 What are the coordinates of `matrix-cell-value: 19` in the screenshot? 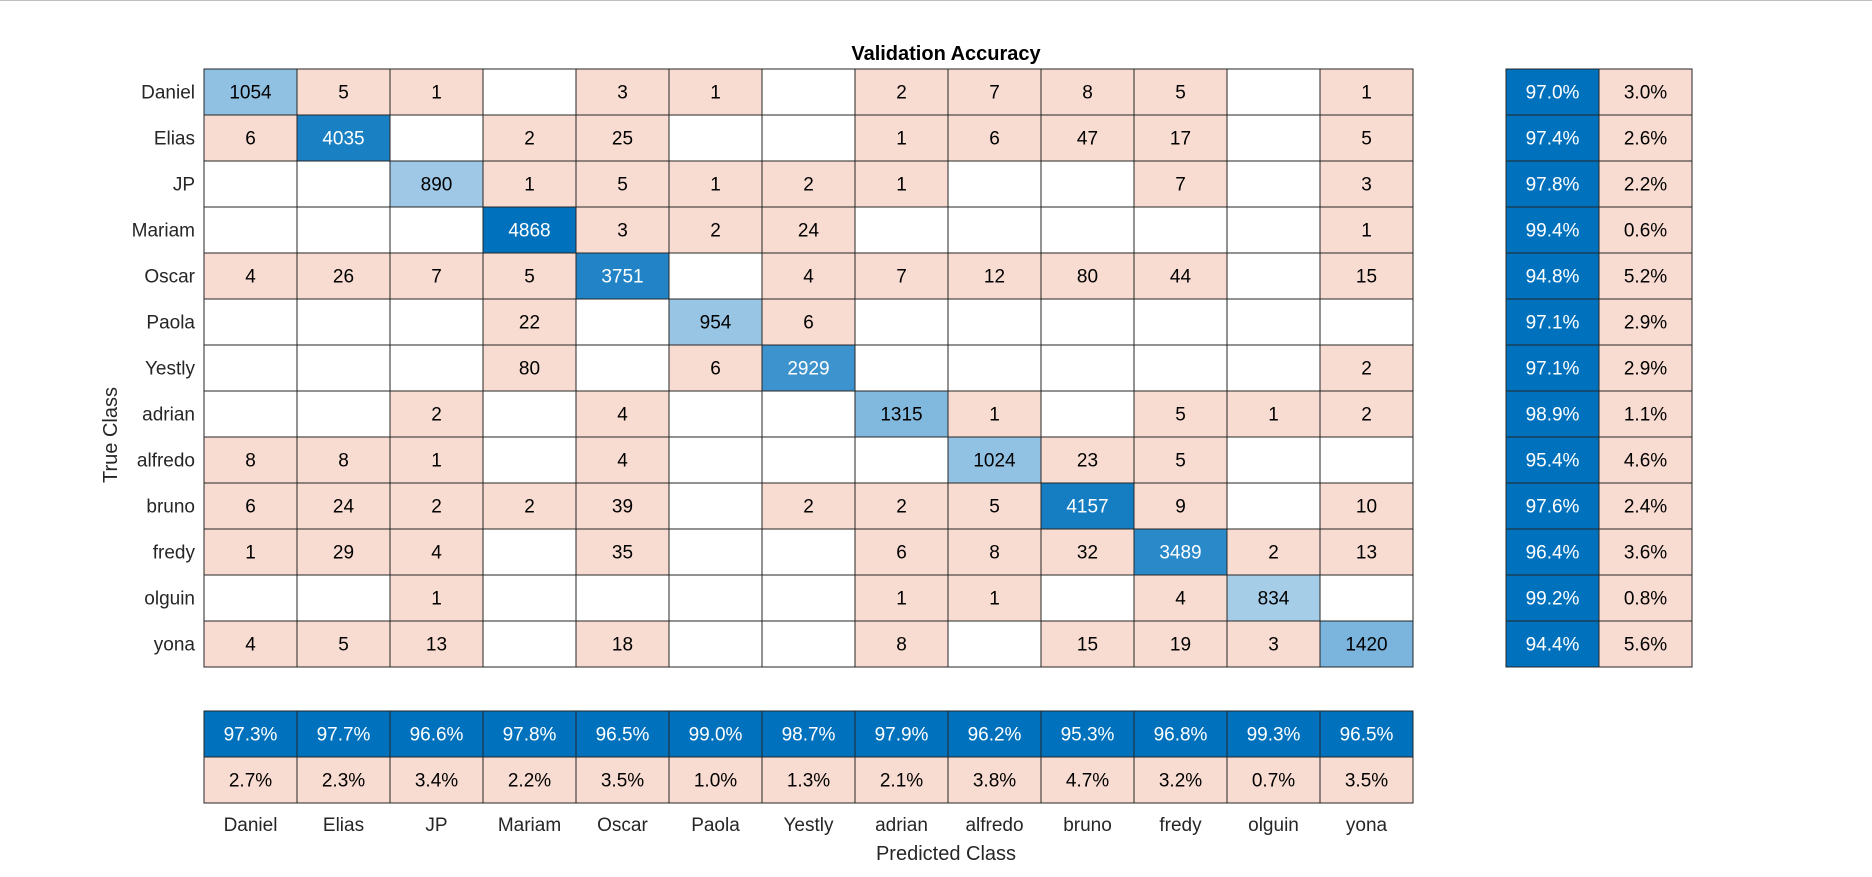 It's located at (1180, 645).